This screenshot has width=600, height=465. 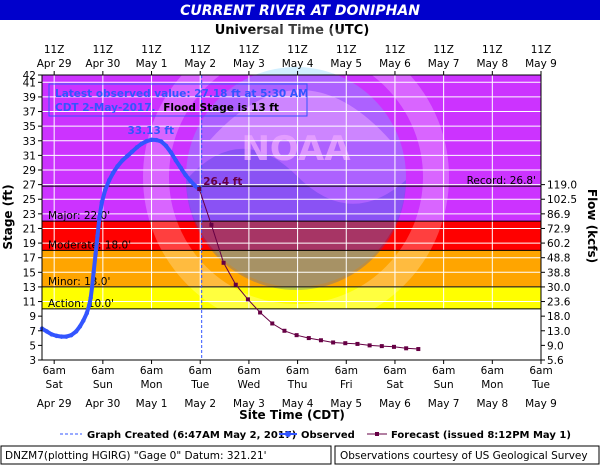 What do you see at coordinates (29, 259) in the screenshot?
I see `y-tick-label: 17` at bounding box center [29, 259].